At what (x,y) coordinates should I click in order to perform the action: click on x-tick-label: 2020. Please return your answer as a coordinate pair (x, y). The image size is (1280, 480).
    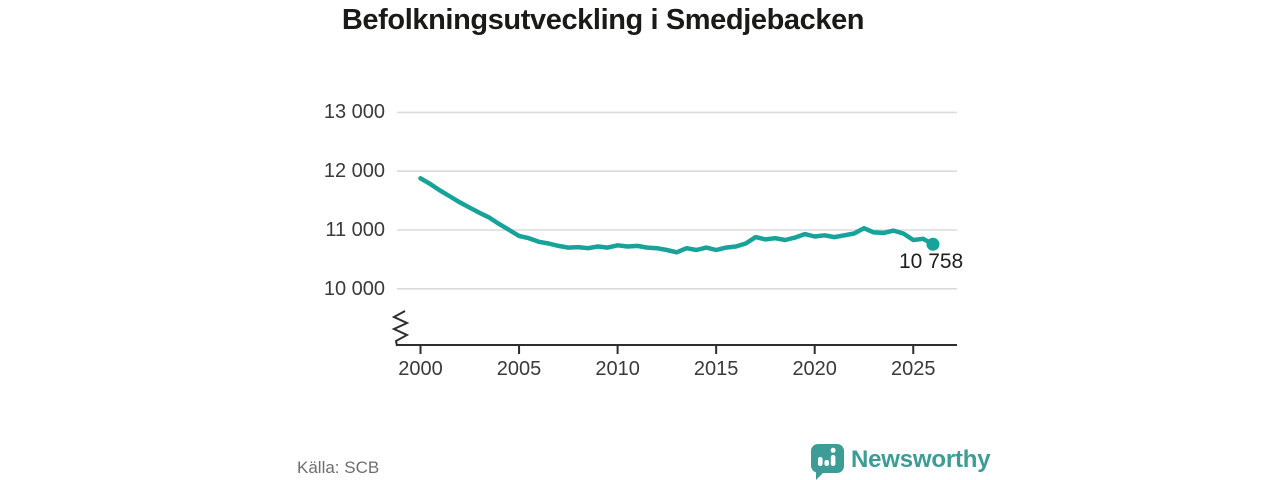
    Looking at the image, I should click on (814, 369).